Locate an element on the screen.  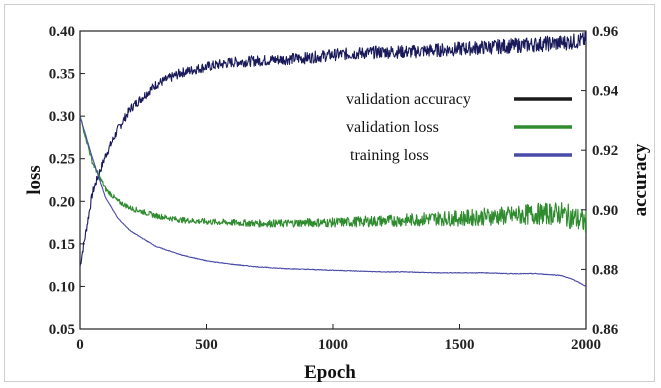
y-left-tick-label: 0.25 is located at coordinates (62, 160).